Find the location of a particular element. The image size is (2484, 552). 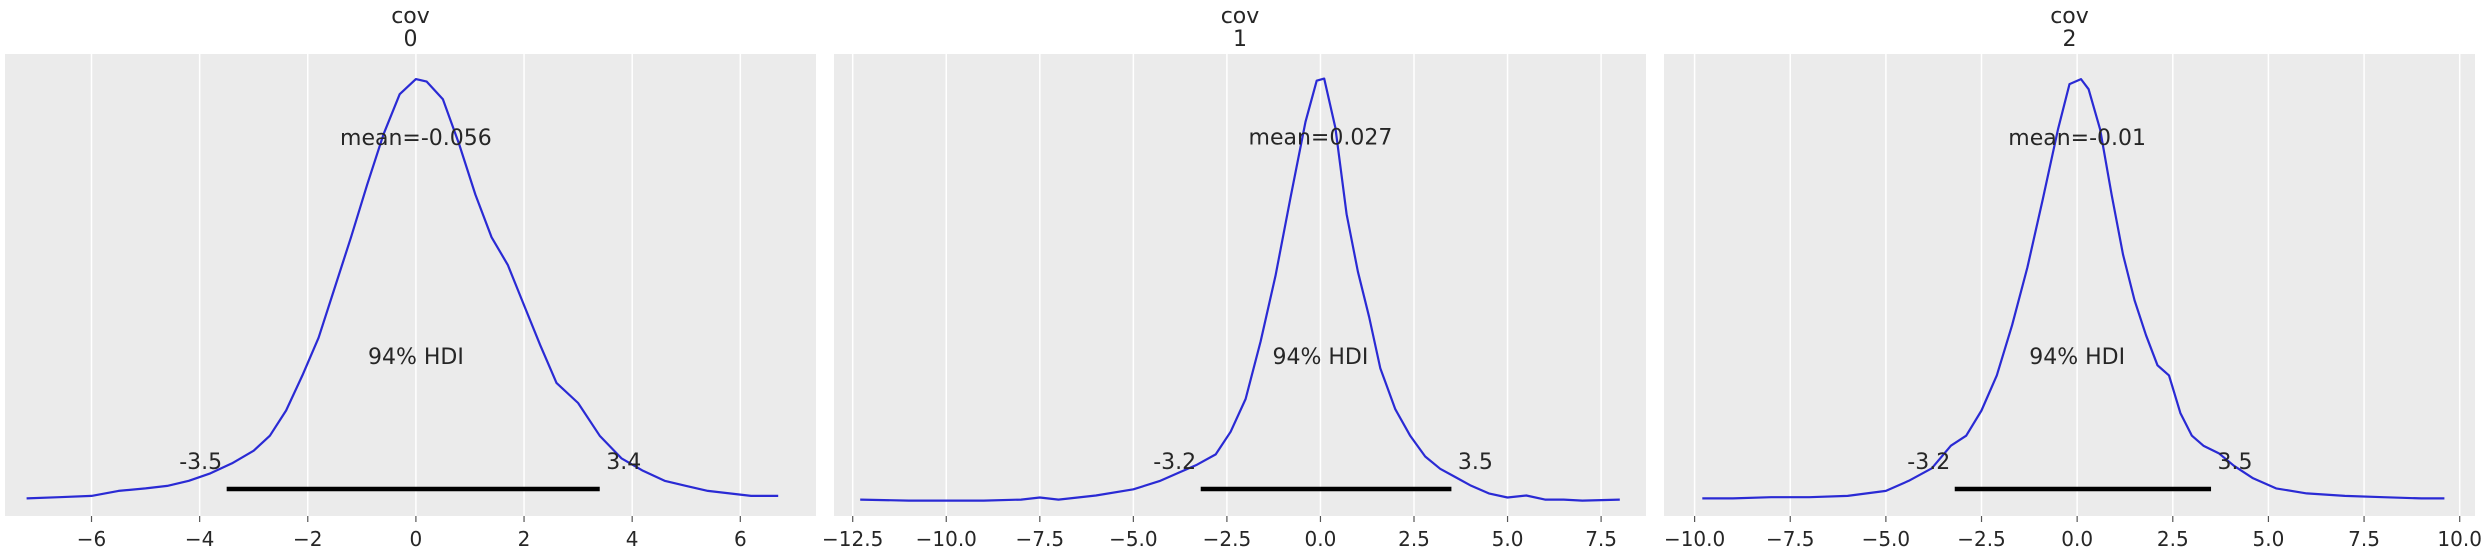

panel-title-index: 0 is located at coordinates (411, 39).